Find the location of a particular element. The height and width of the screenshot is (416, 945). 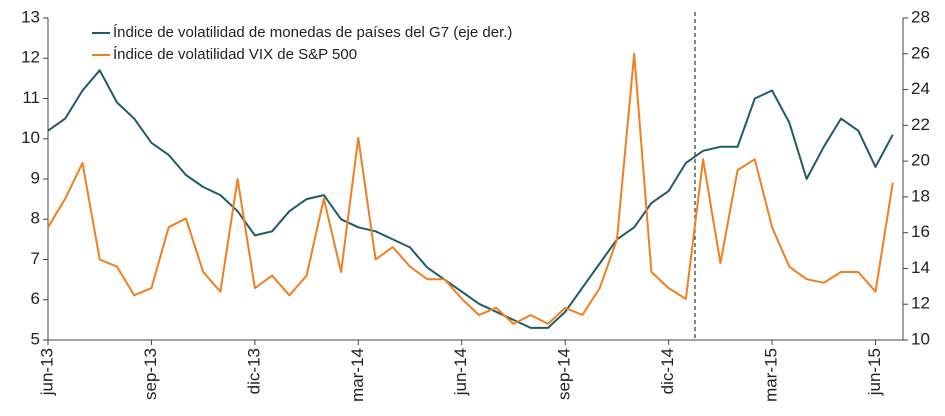

x-tick-label: jun-14 is located at coordinates (460, 372).